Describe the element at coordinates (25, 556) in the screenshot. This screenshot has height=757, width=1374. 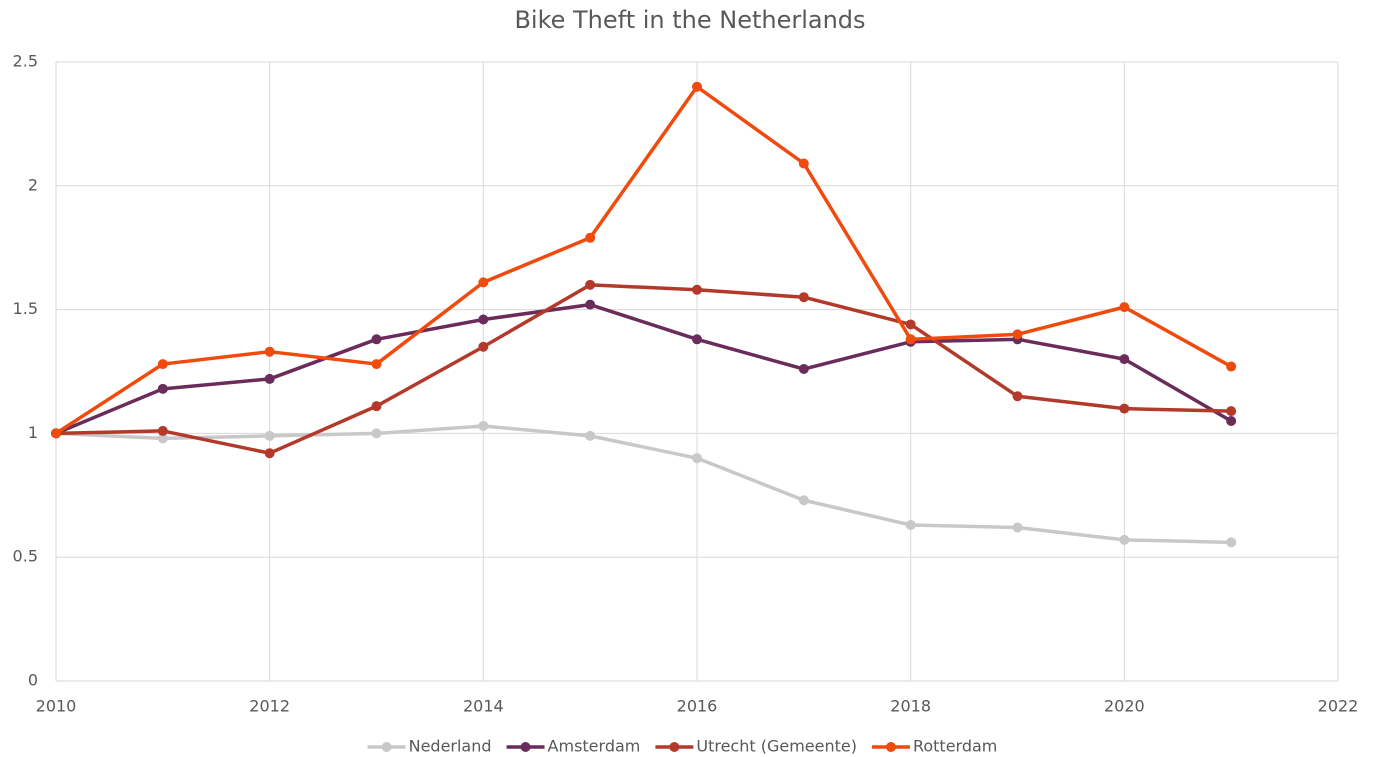
I see `y-tick-label: 0.5` at that location.